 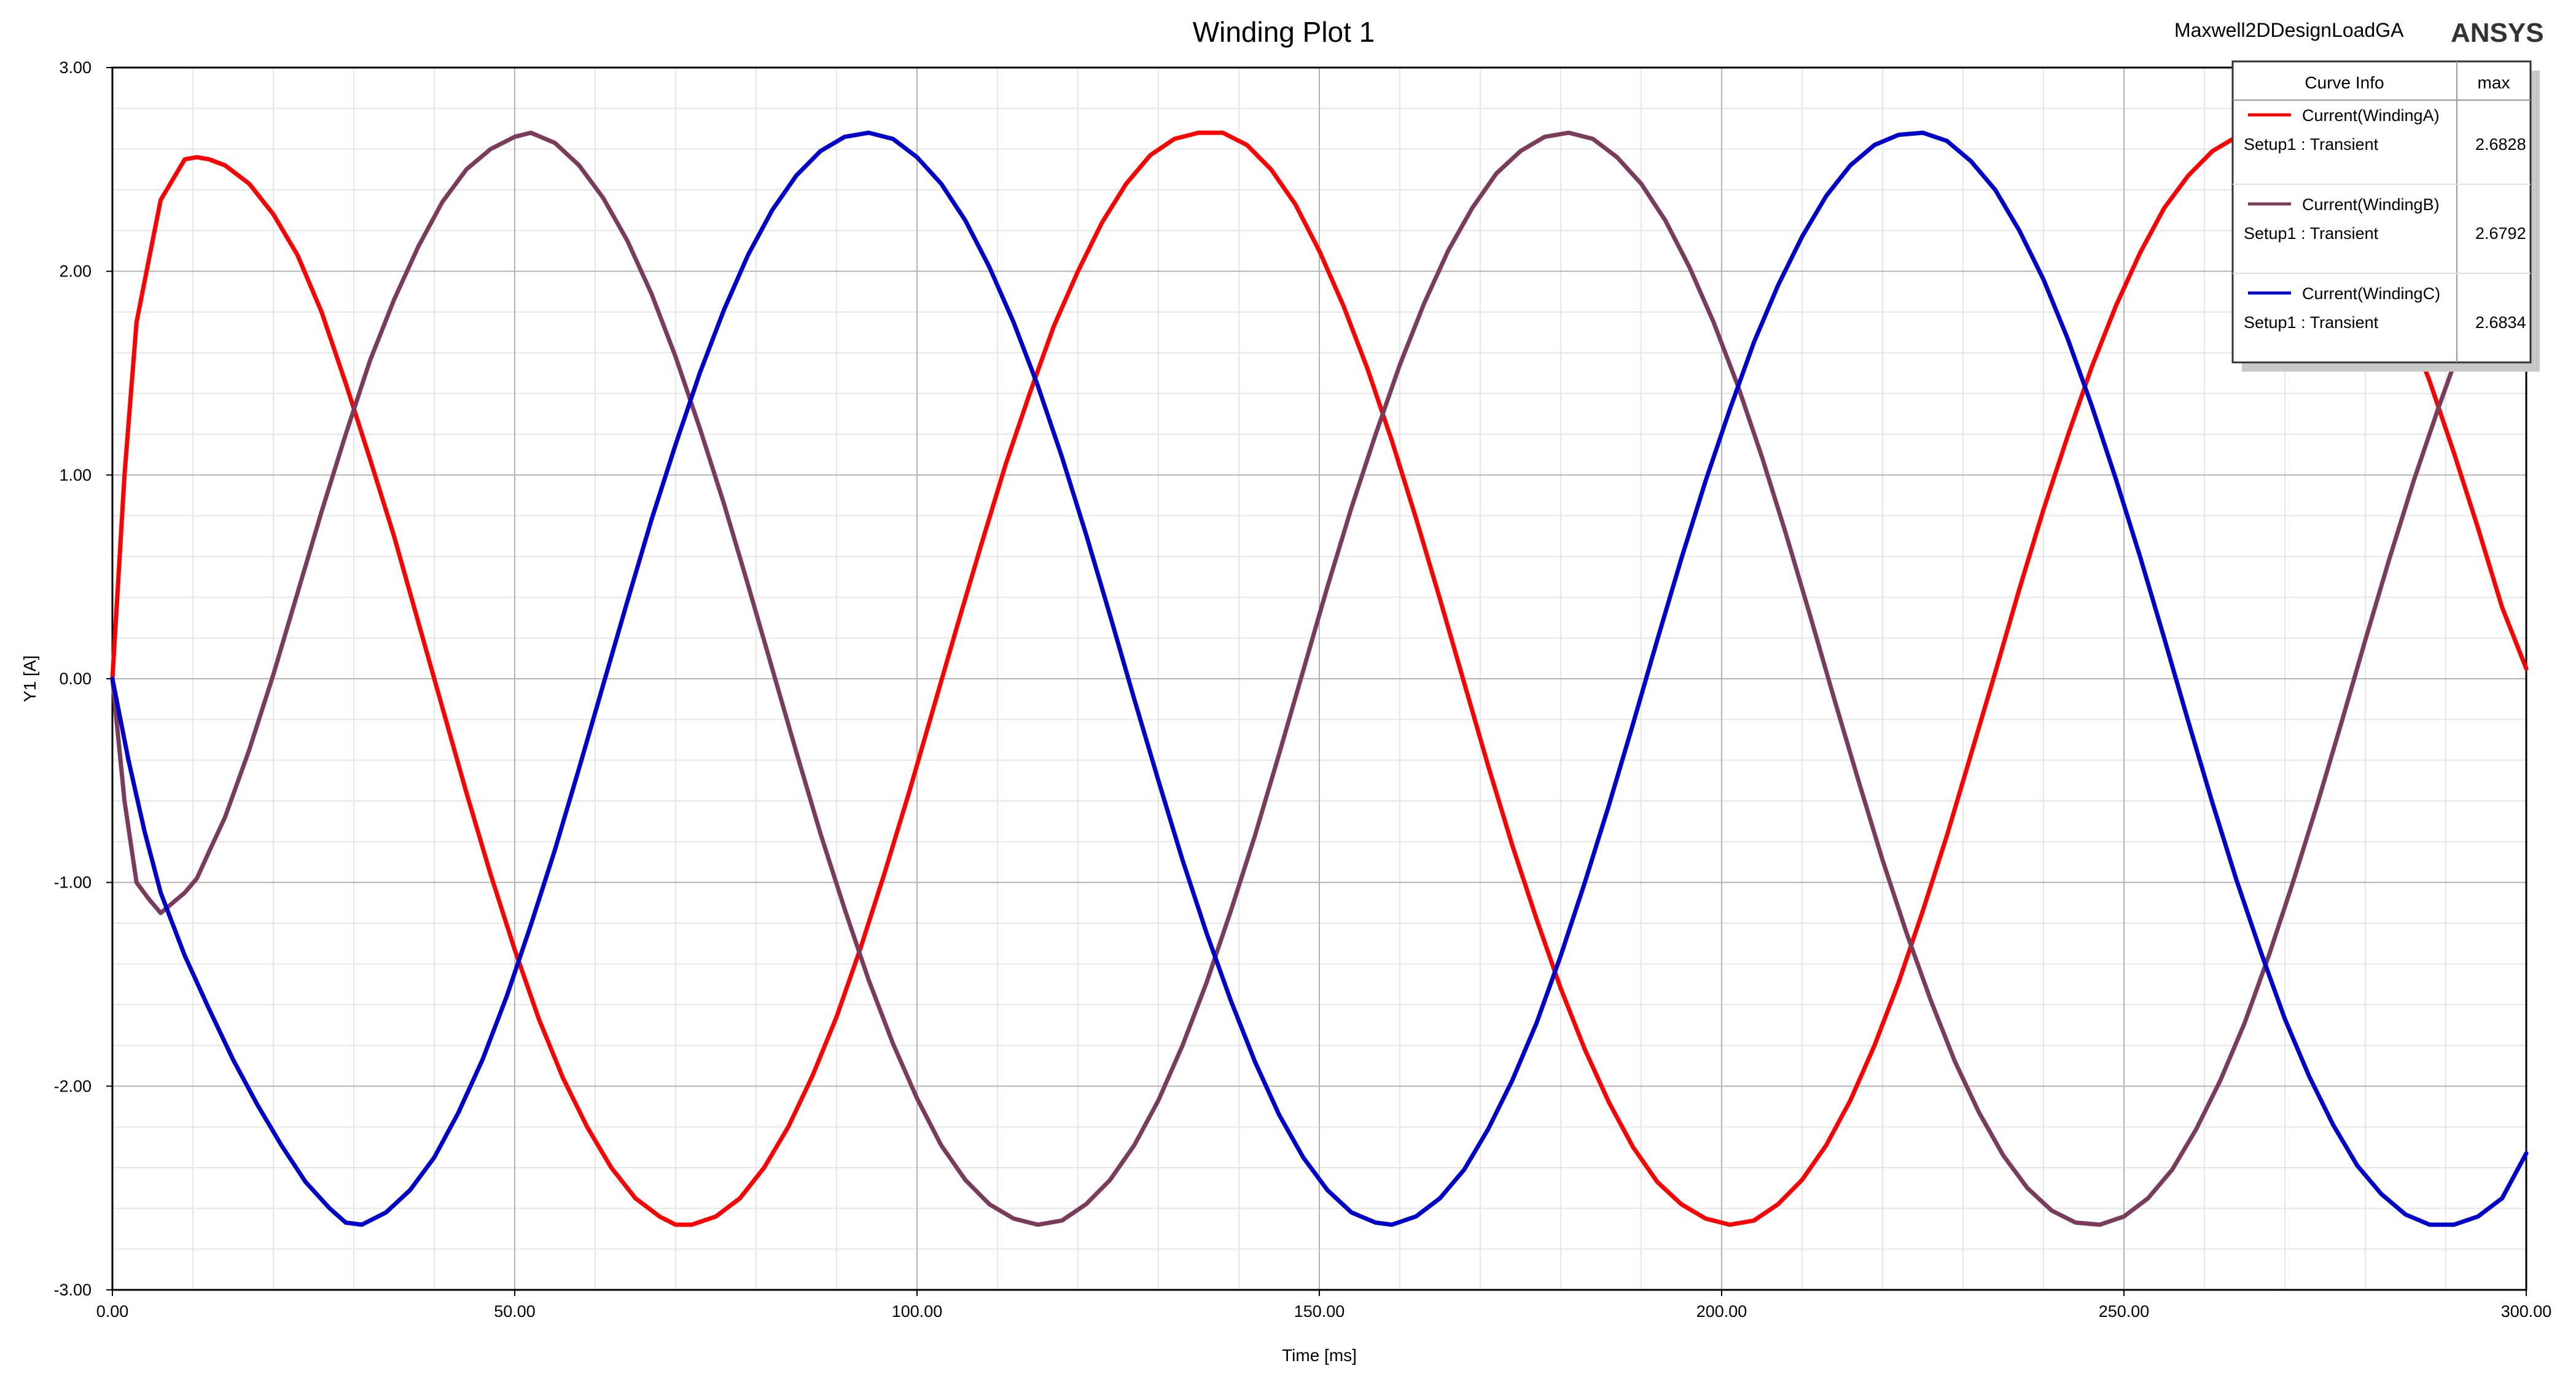 I want to click on y-tick-label: 1.00, so click(x=75, y=475).